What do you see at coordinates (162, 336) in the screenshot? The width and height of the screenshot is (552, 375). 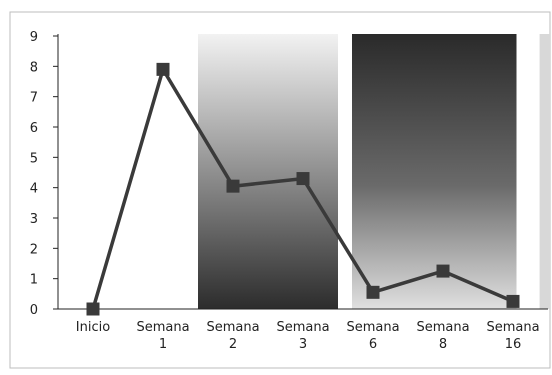 I see `x-tick-label: Semana 1` at bounding box center [162, 336].